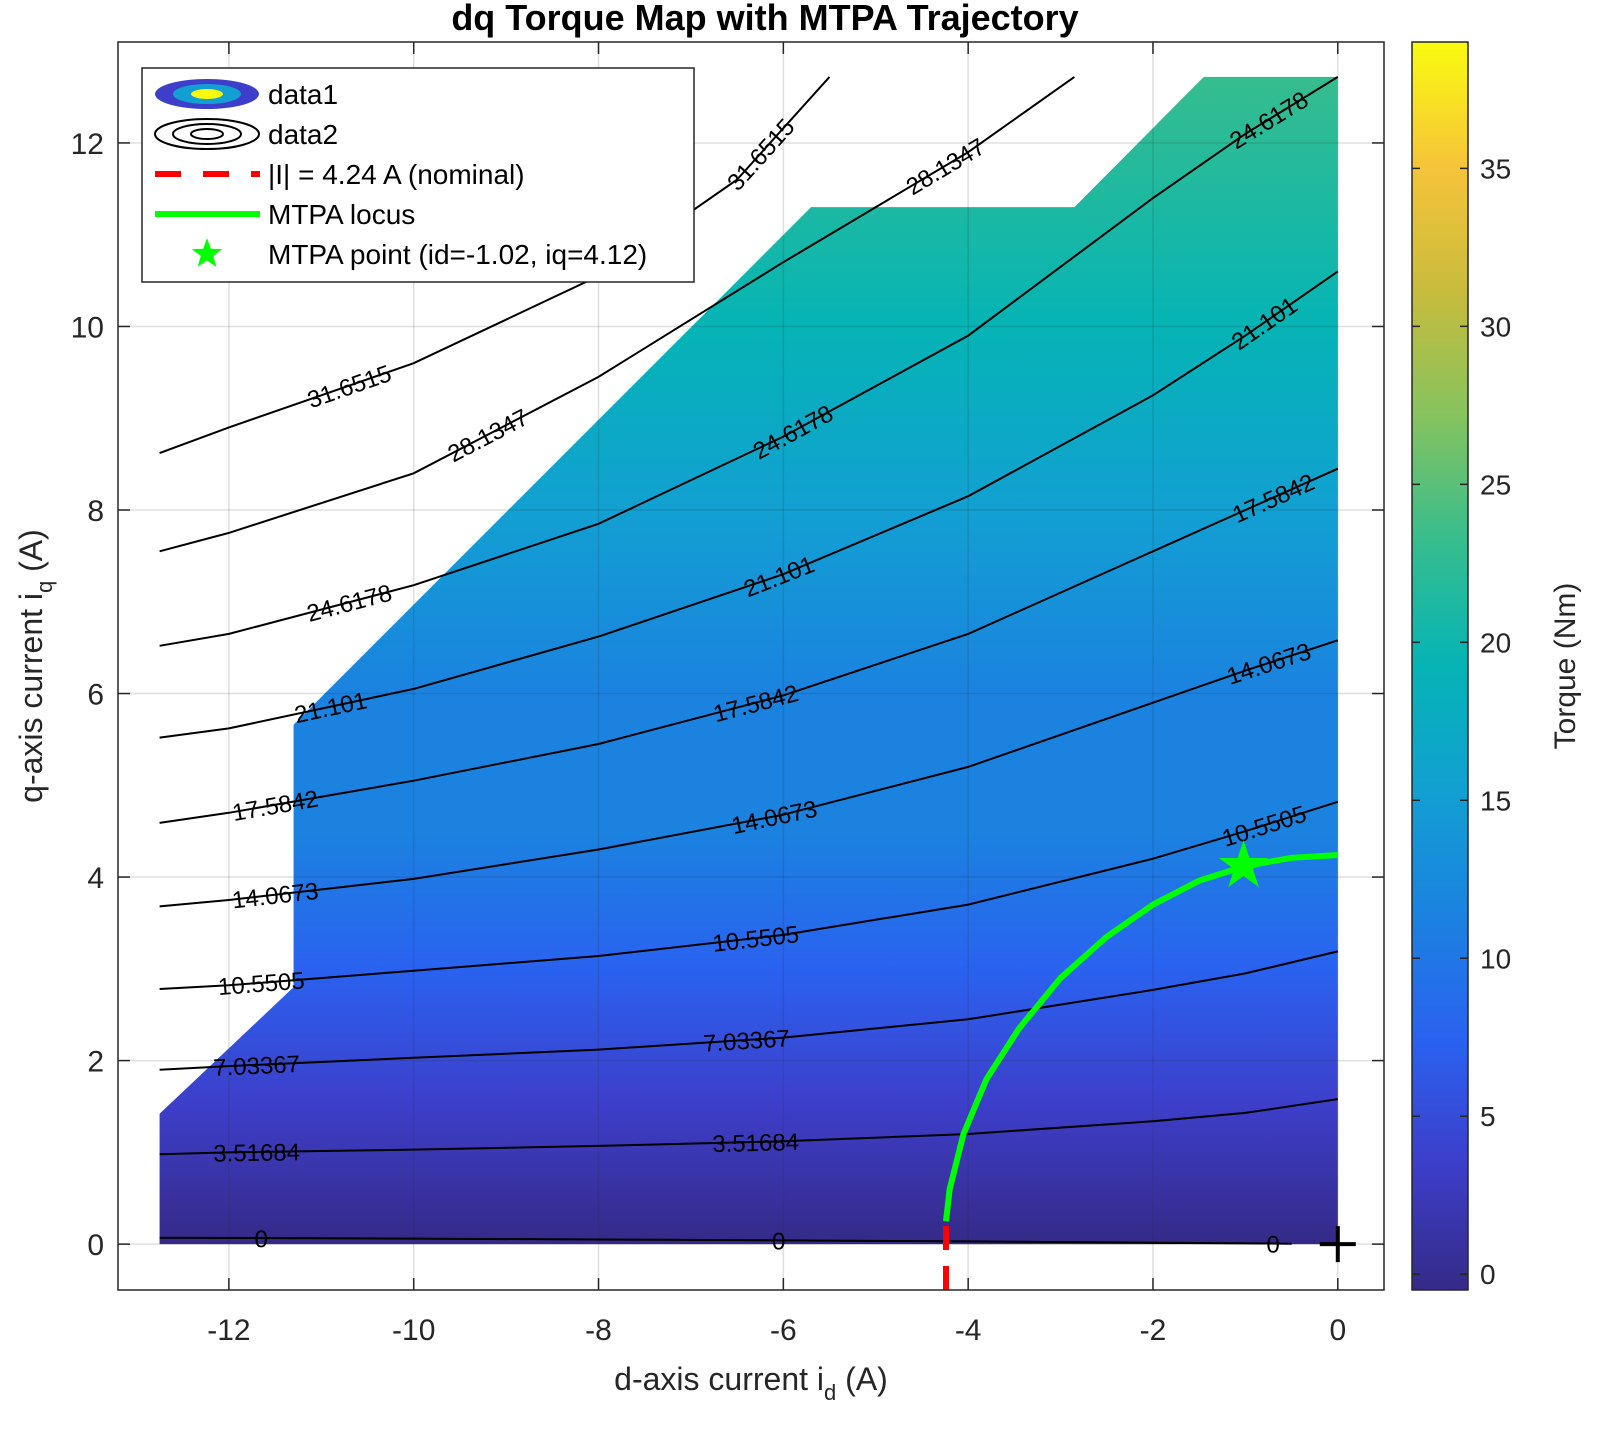  Describe the element at coordinates (1495, 958) in the screenshot. I see `colorbar-tick-label: 10` at that location.